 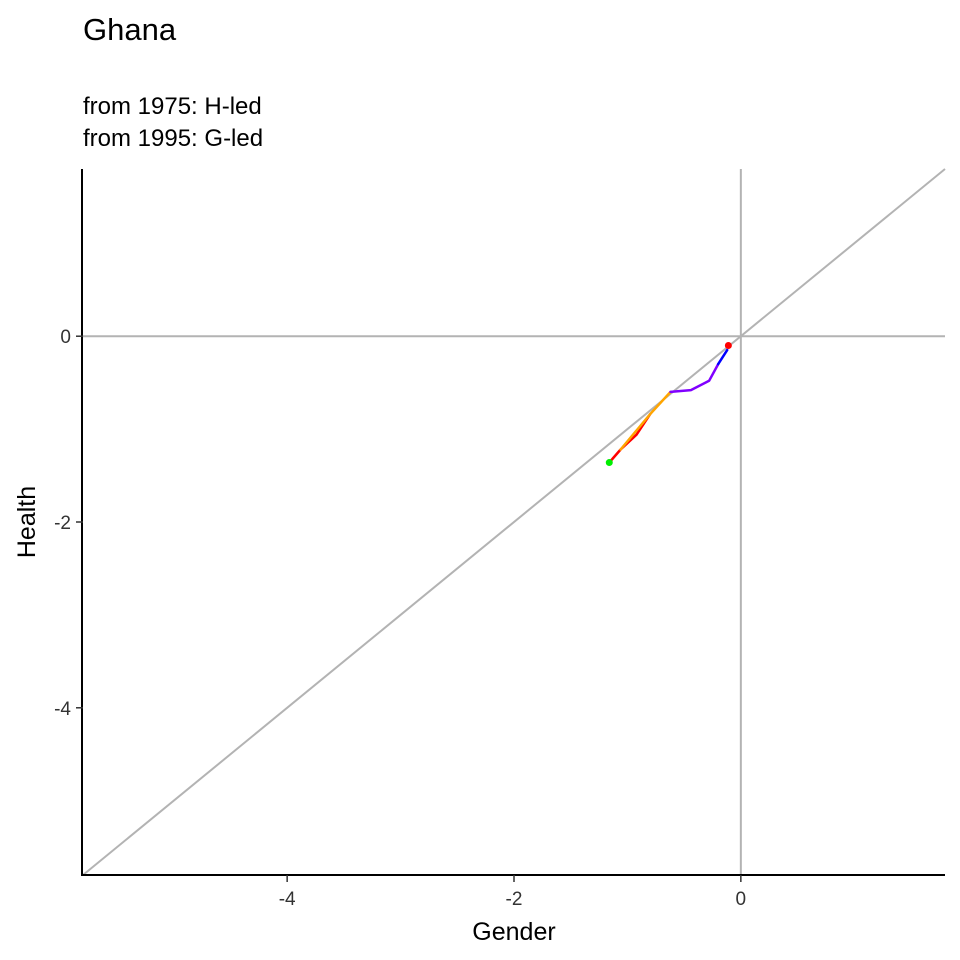 I want to click on x-ticks: -4 -2 0, so click(x=512, y=892).